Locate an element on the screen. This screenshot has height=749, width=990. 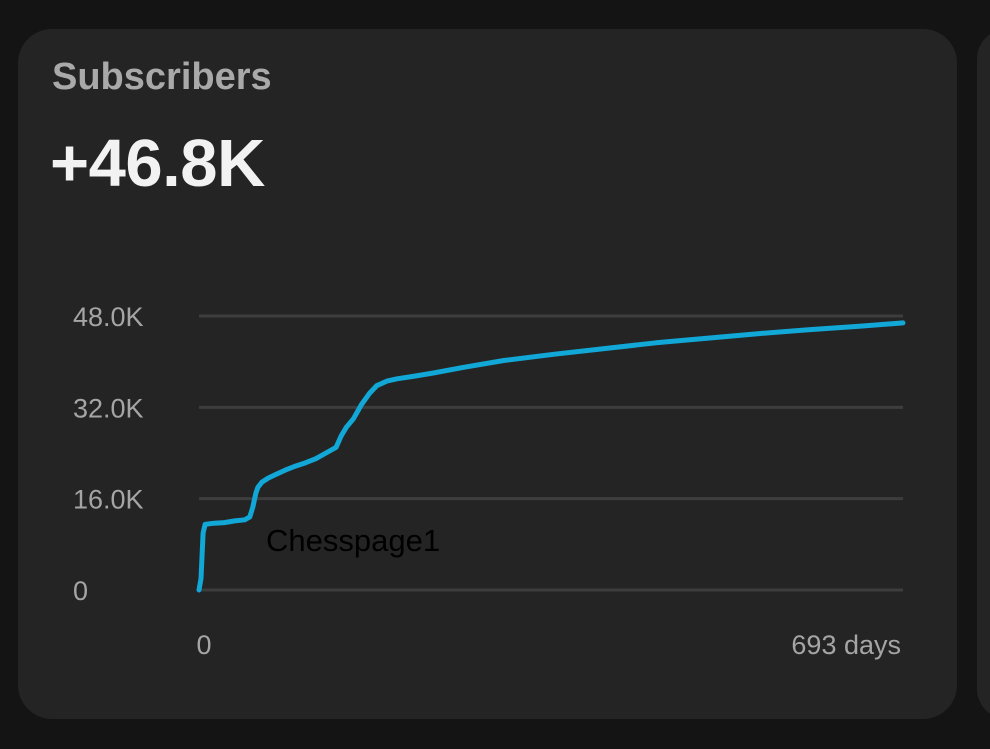
x-tick-label: 0 is located at coordinates (203, 645).